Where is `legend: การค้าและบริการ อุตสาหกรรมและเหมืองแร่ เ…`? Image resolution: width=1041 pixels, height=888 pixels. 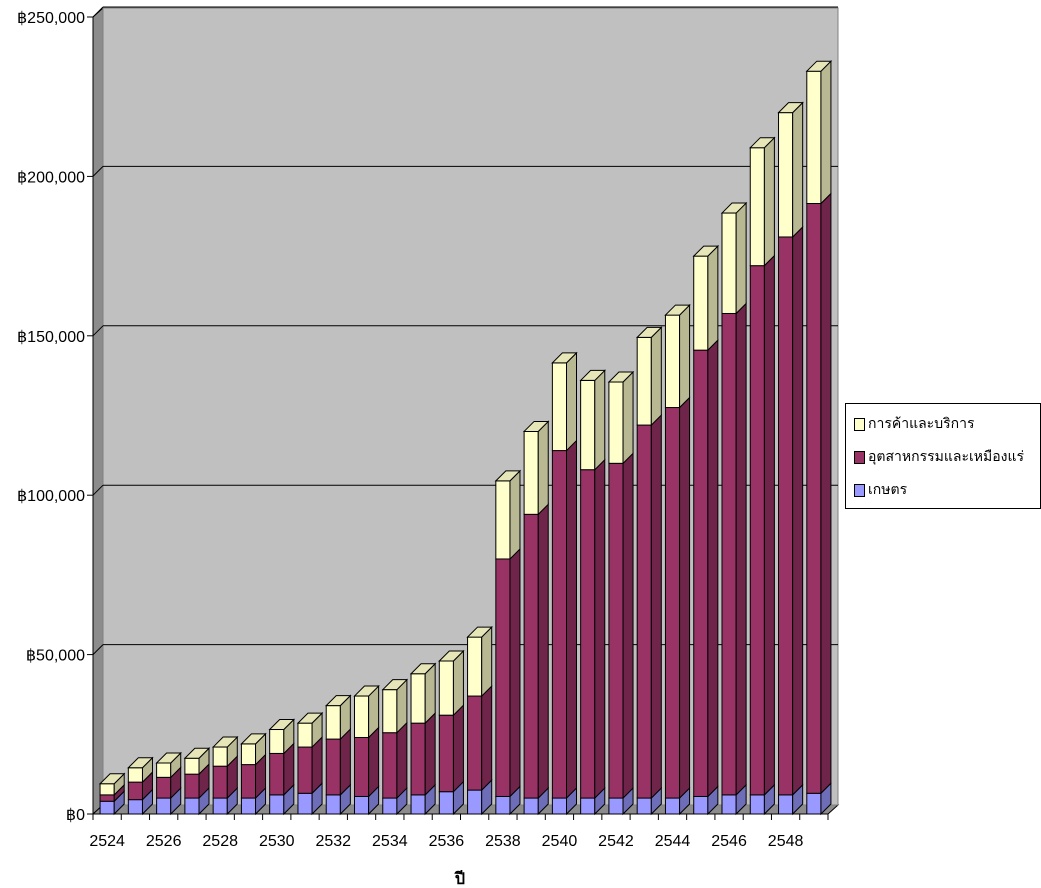 legend: การค้าและบริการ อุตสาหกรรมและเหมืองแร่ เ… is located at coordinates (943, 456).